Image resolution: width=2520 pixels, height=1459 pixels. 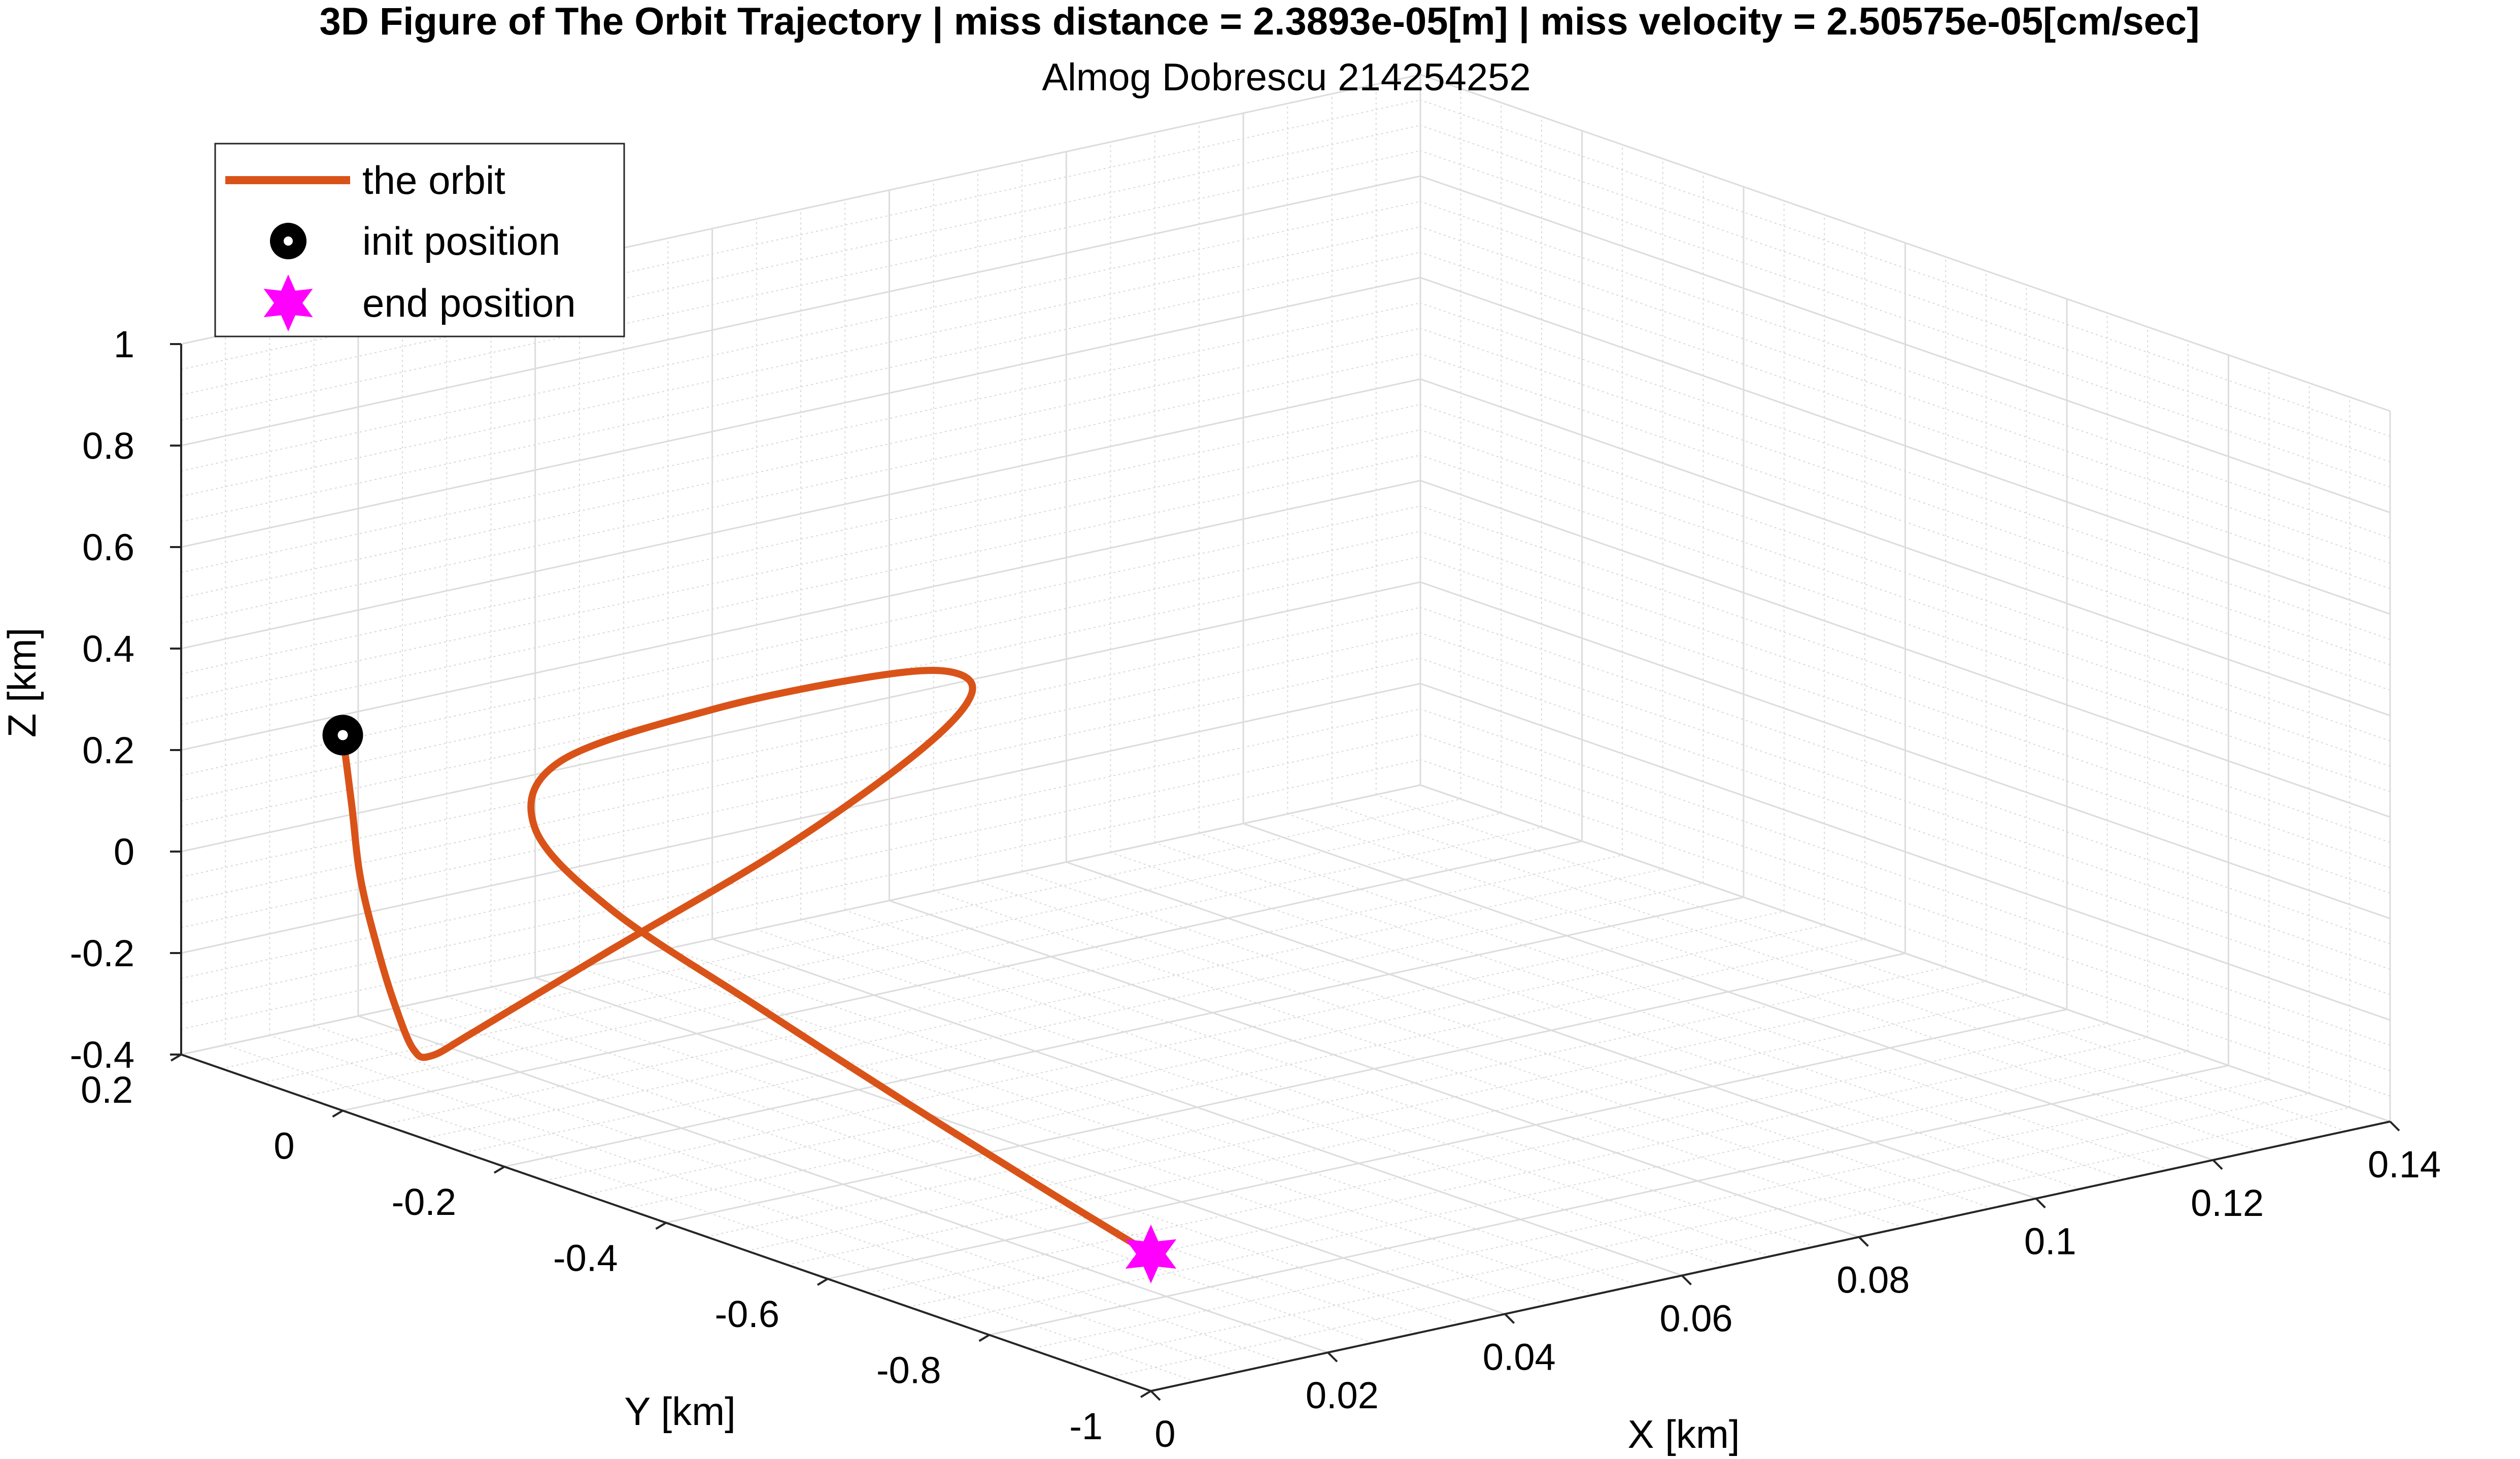 I want to click on x-tick-label: 0.12, so click(x=2227, y=1203).